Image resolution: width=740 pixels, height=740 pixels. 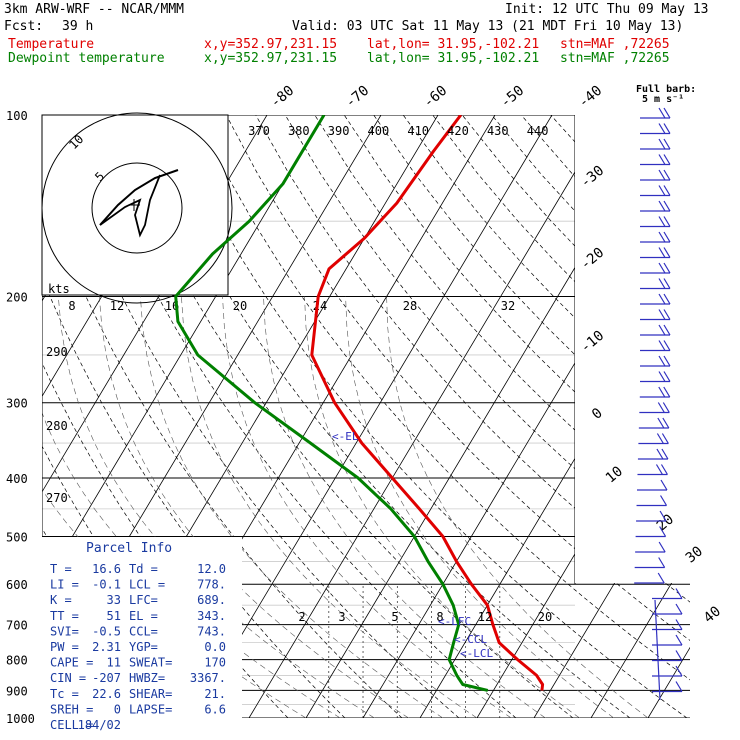 What do you see at coordinates (712, 614) in the screenshot?
I see `isotherm-label: 40` at bounding box center [712, 614].